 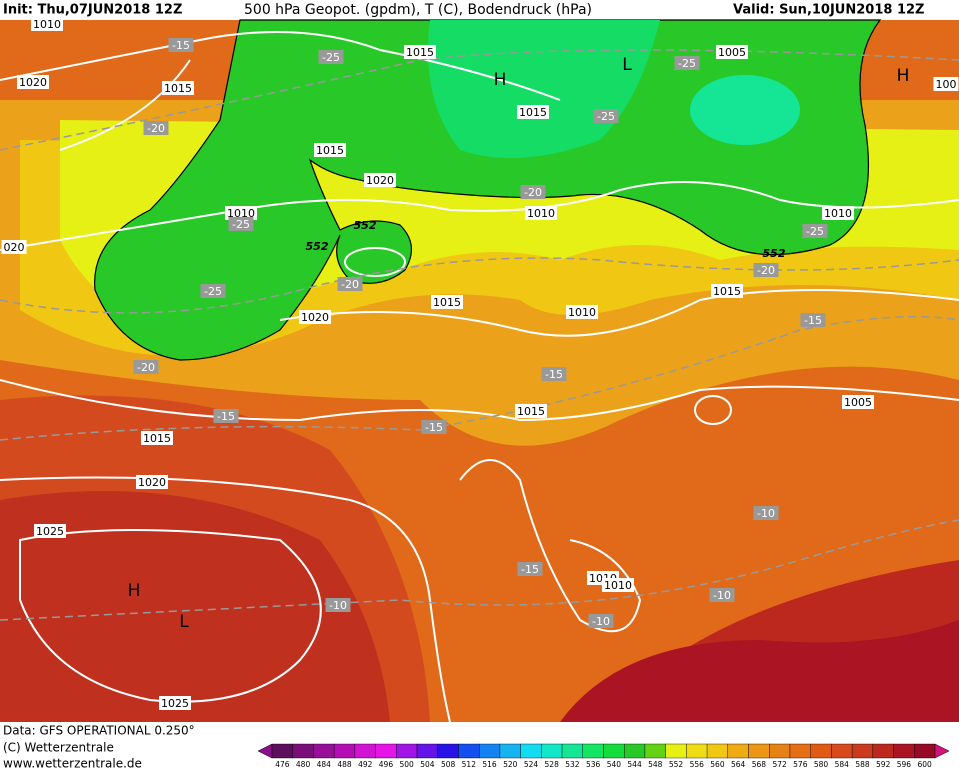 I want to click on legend-value: 548, so click(x=655, y=764).